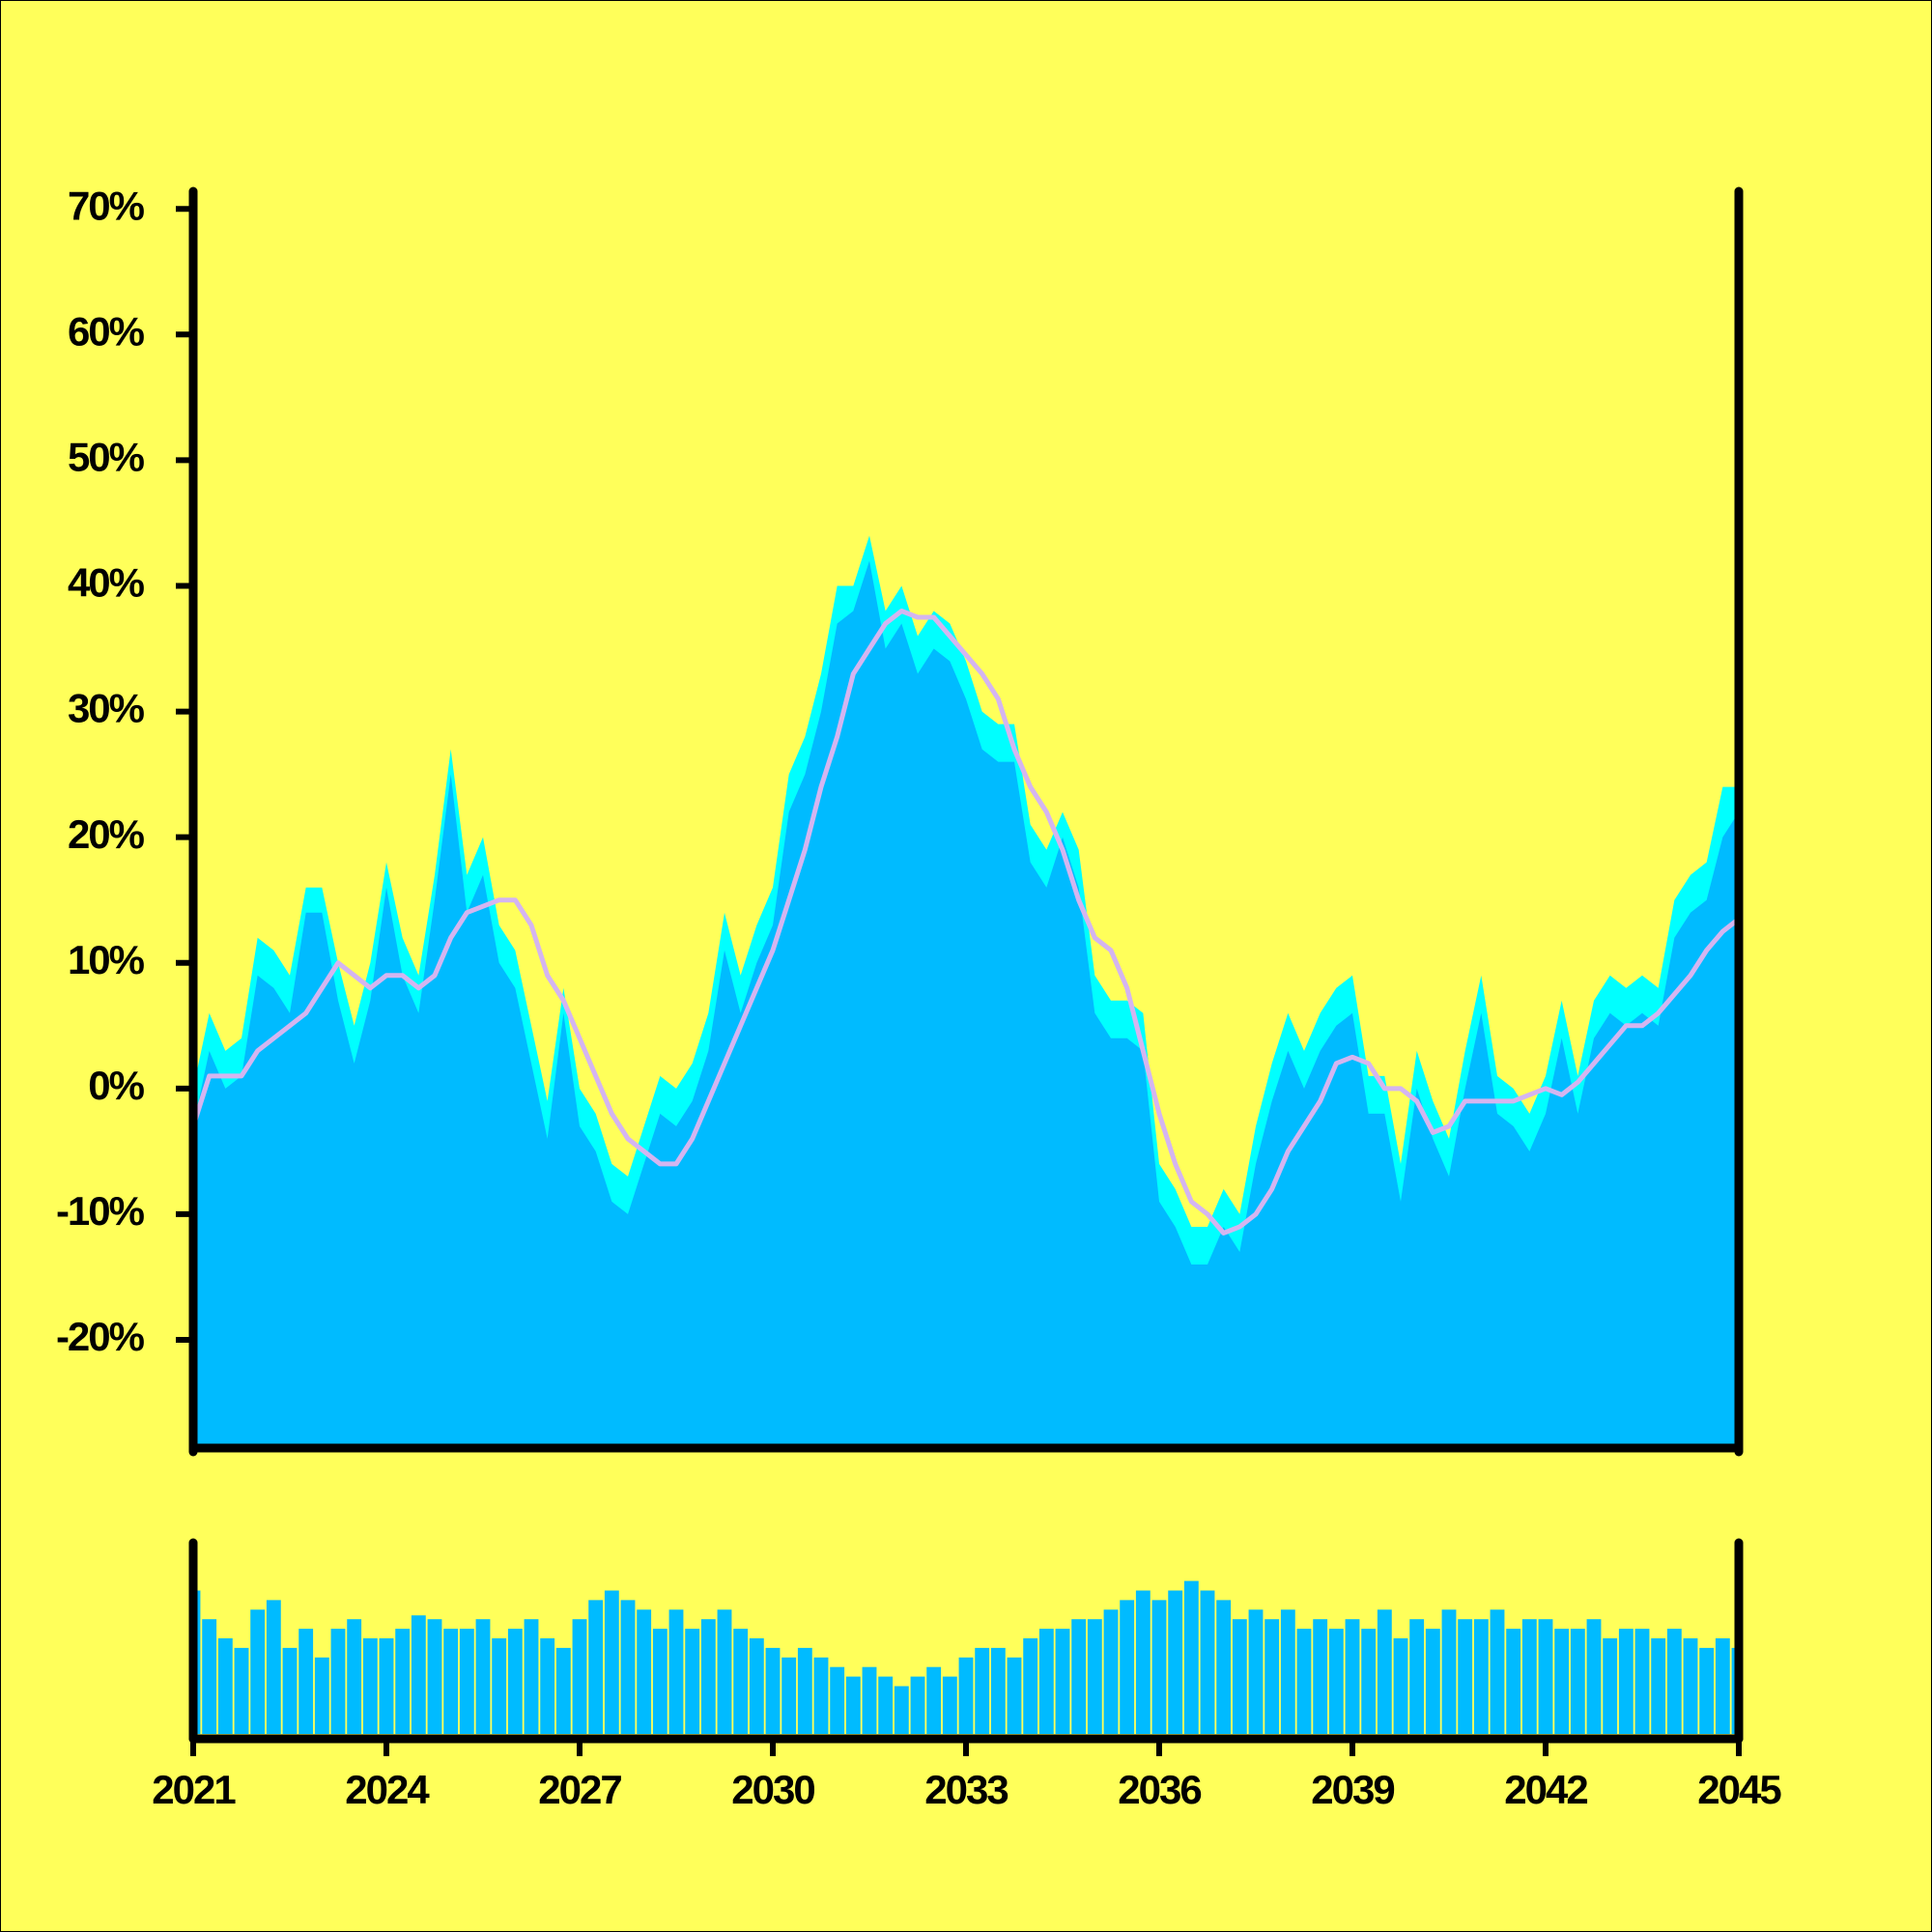  Describe the element at coordinates (106, 331) in the screenshot. I see `y-tick-label: 60%` at that location.